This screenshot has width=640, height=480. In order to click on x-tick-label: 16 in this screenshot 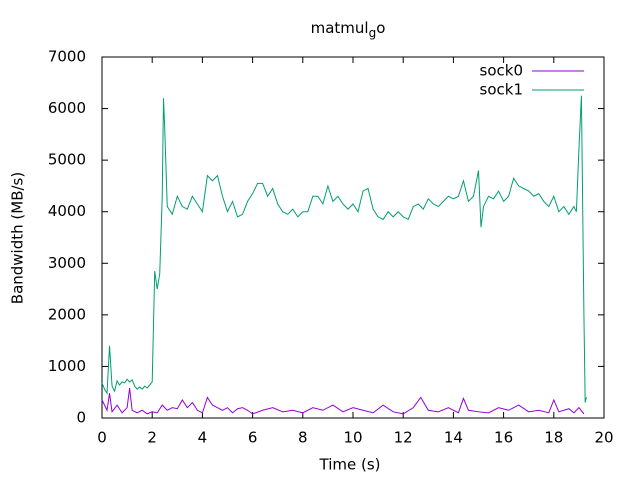, I will do `click(503, 438)`.